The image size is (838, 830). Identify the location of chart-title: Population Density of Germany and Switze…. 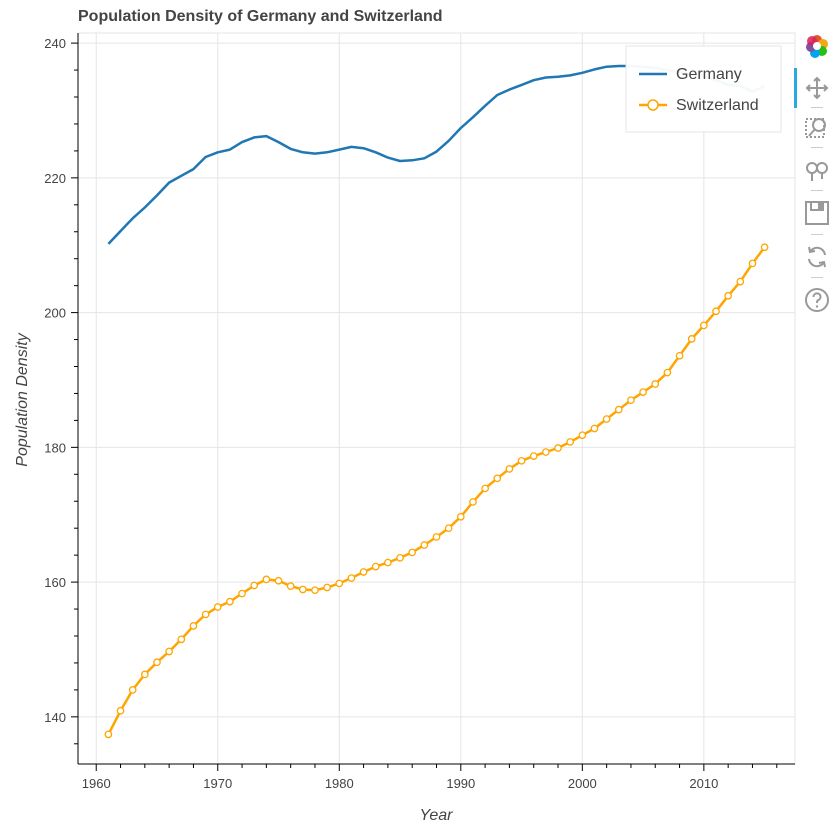
(260, 16).